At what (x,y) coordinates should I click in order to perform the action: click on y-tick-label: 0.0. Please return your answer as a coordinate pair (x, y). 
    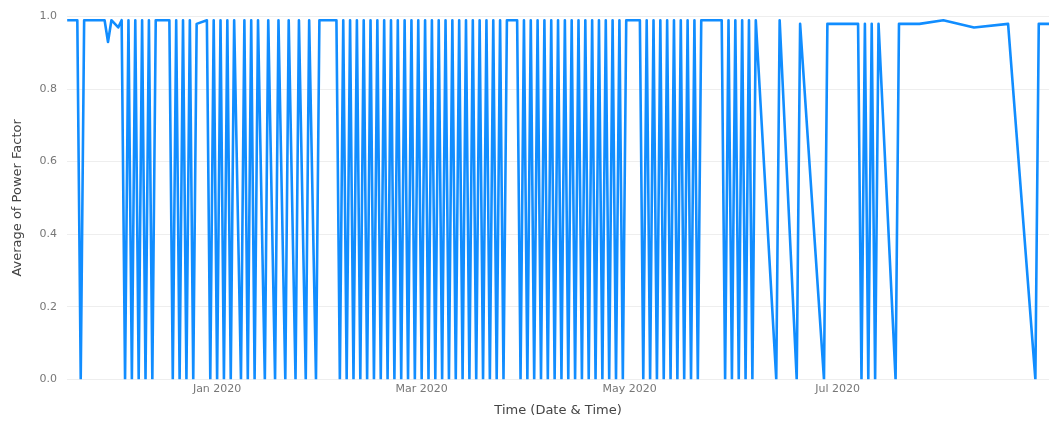
    Looking at the image, I should click on (48, 379).